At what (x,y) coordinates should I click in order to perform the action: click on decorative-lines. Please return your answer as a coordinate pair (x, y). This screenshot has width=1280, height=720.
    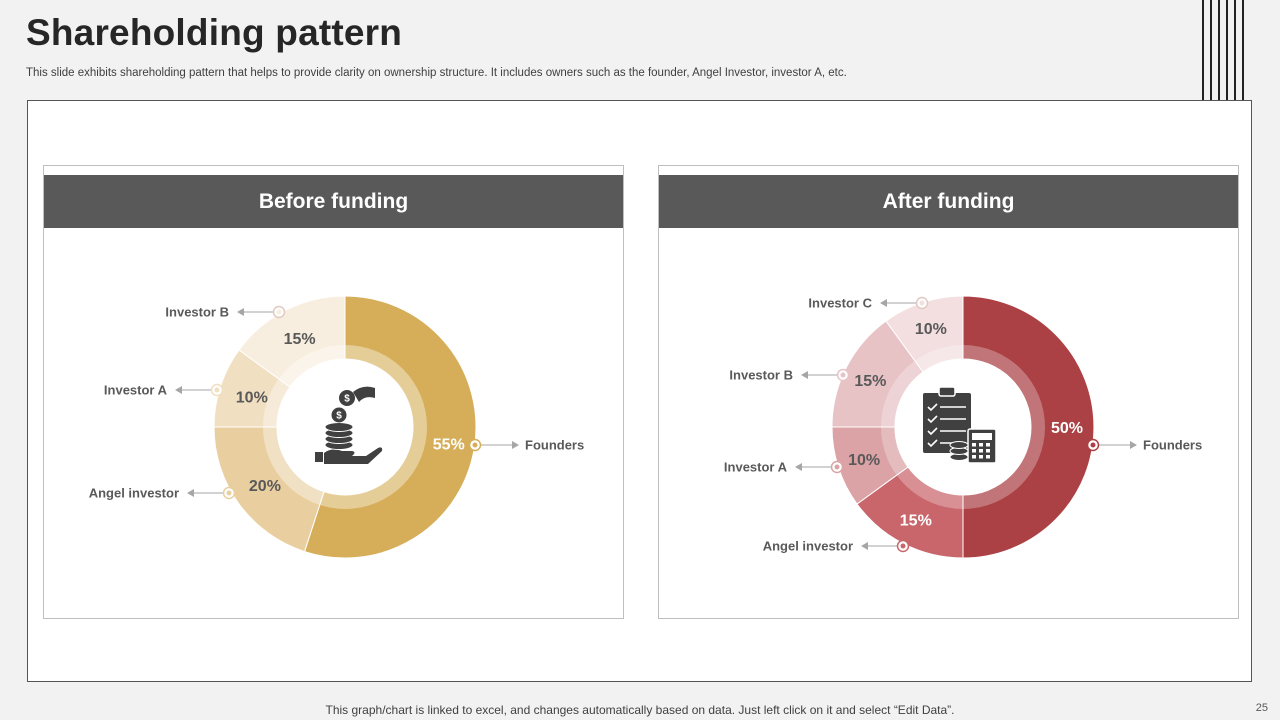
    Looking at the image, I should click on (1225, 50).